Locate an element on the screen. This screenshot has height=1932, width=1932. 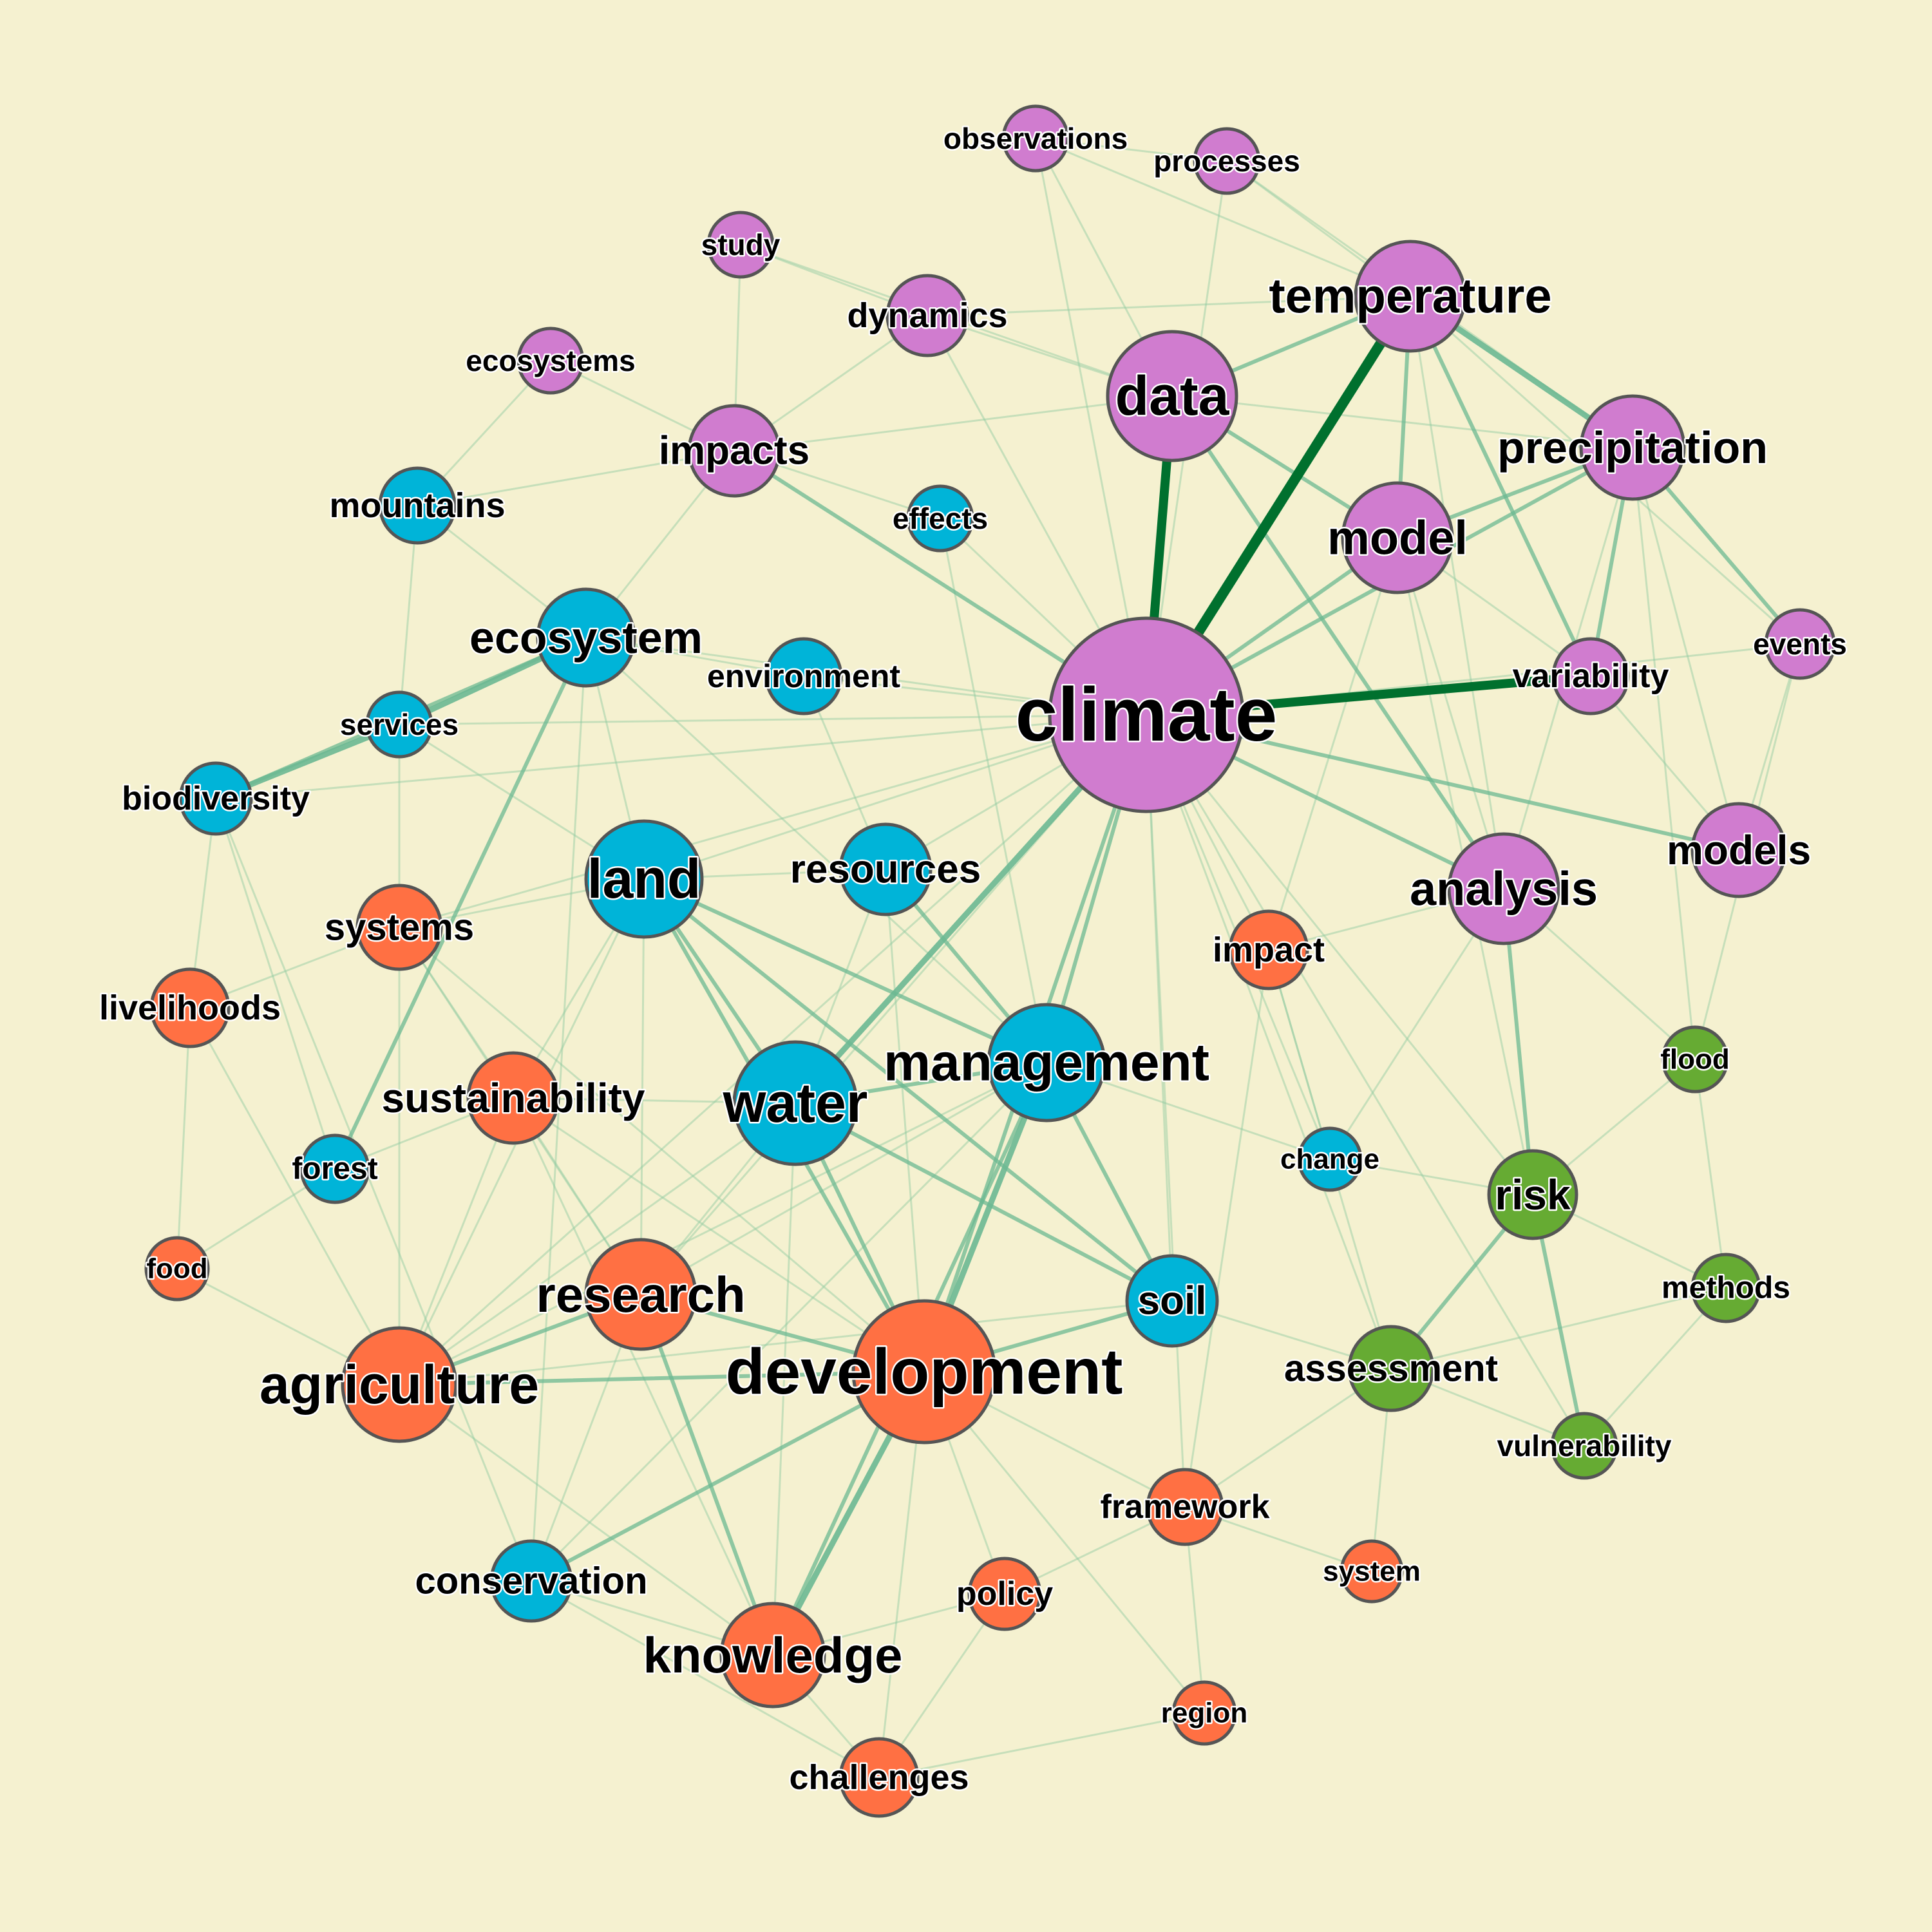
node-label-land: land is located at coordinates (644, 879).